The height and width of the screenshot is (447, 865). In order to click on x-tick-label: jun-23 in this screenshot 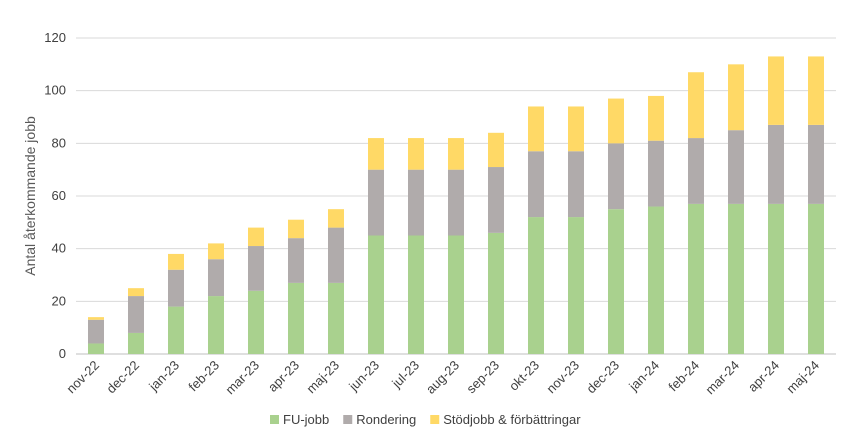, I will do `click(363, 376)`.